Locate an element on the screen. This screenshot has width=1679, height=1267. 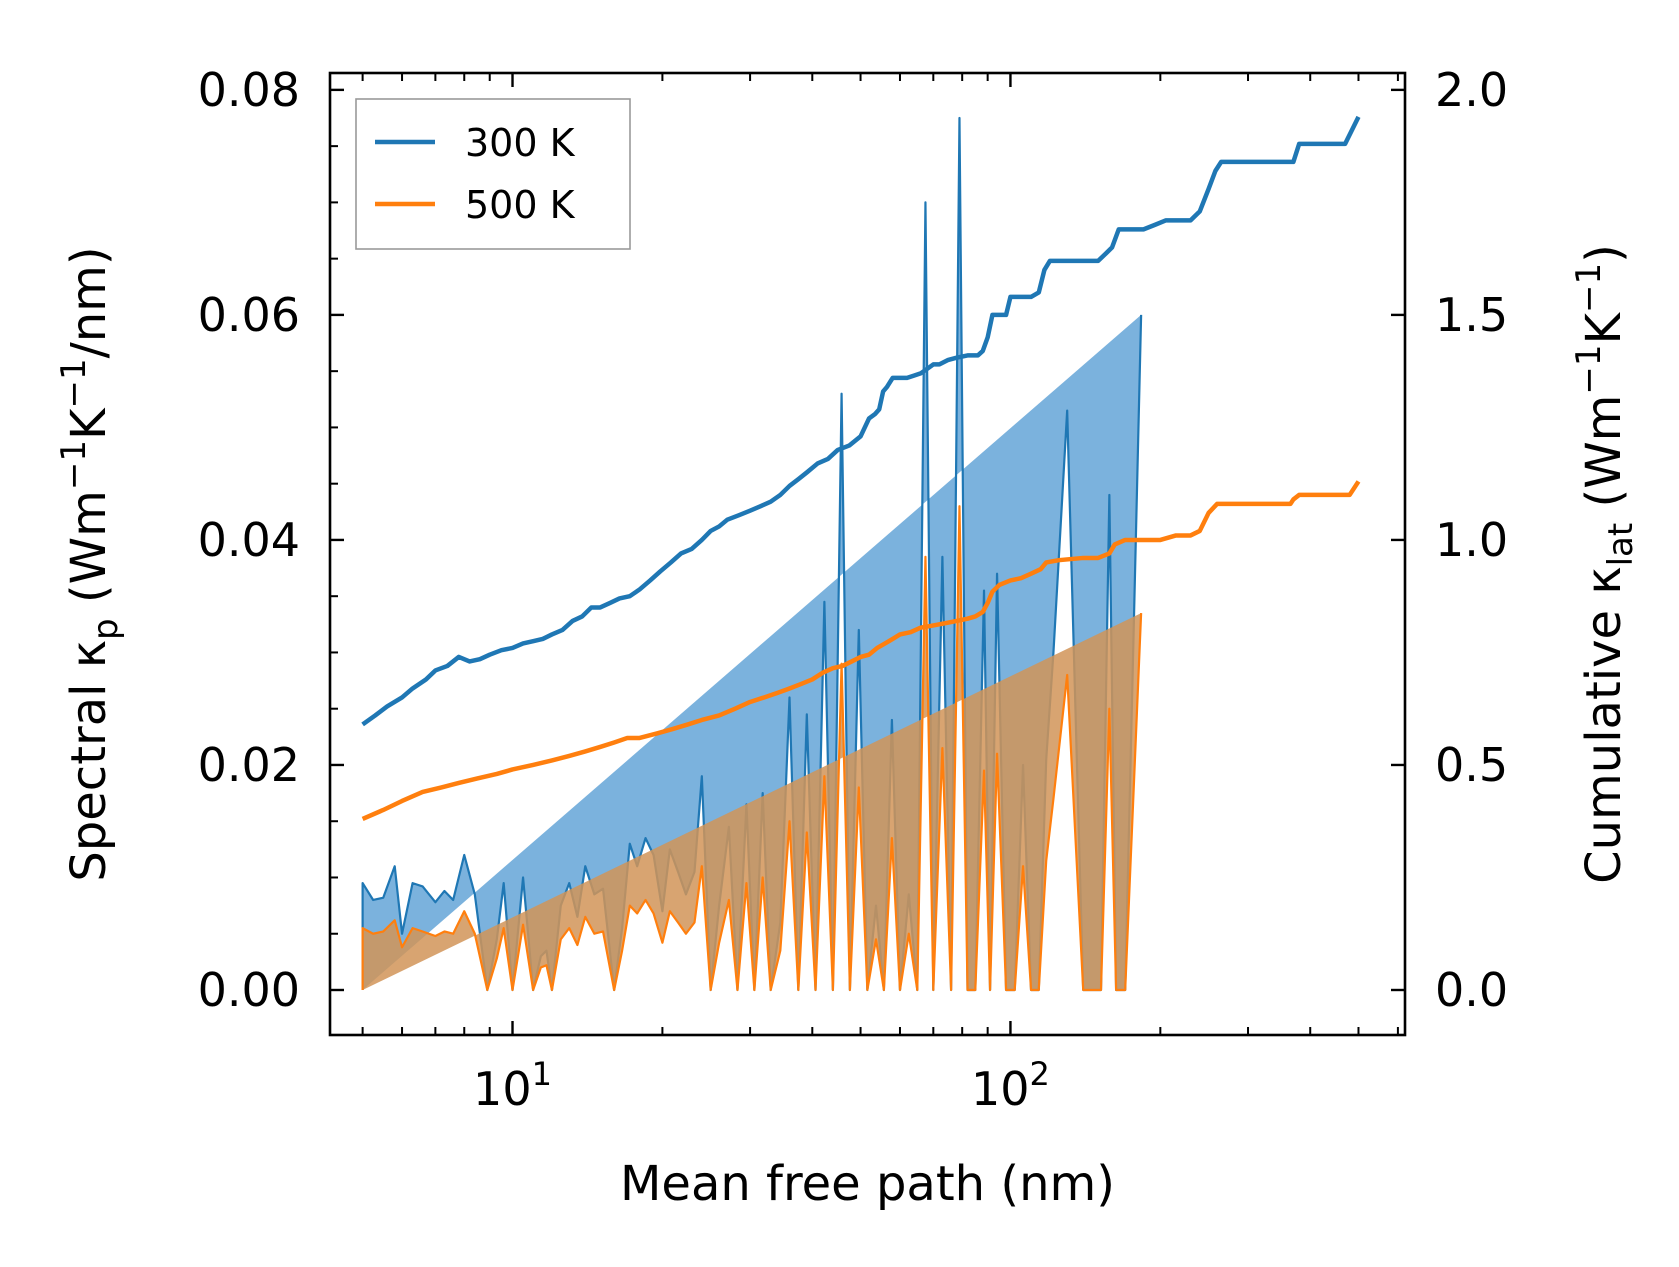
right-y-tick-label: 0.0 is located at coordinates (1471, 990).